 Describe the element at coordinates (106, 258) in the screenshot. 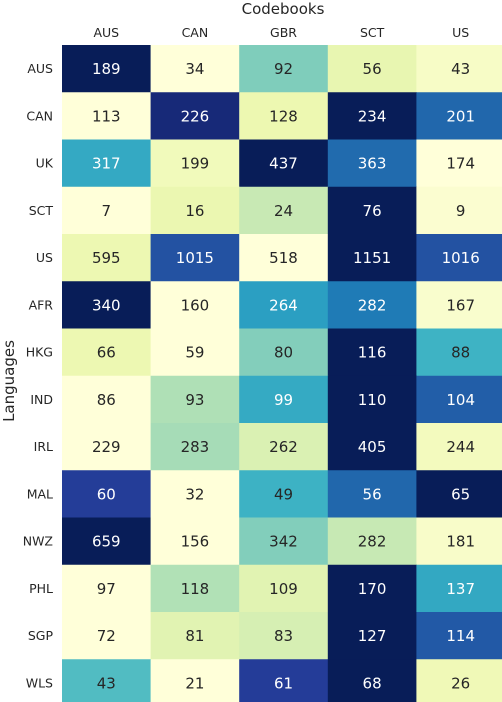

I see `cell-value-label: 595` at that location.